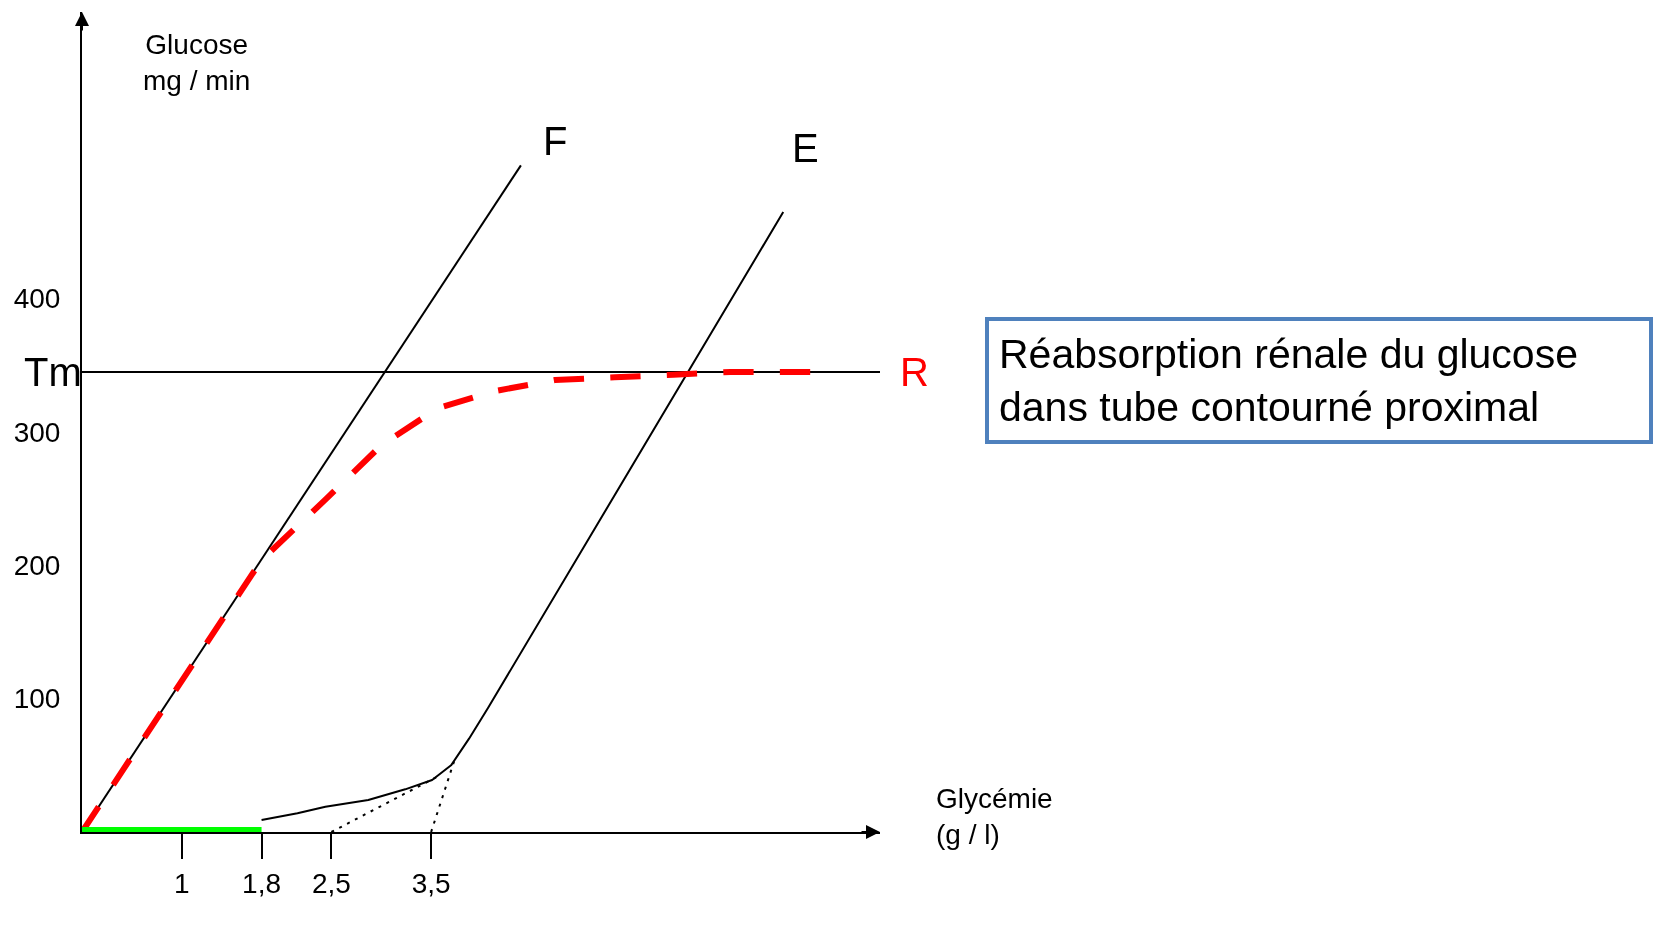 This screenshot has width=1660, height=931. I want to click on x-tick-label: 2,5, so click(331, 883).